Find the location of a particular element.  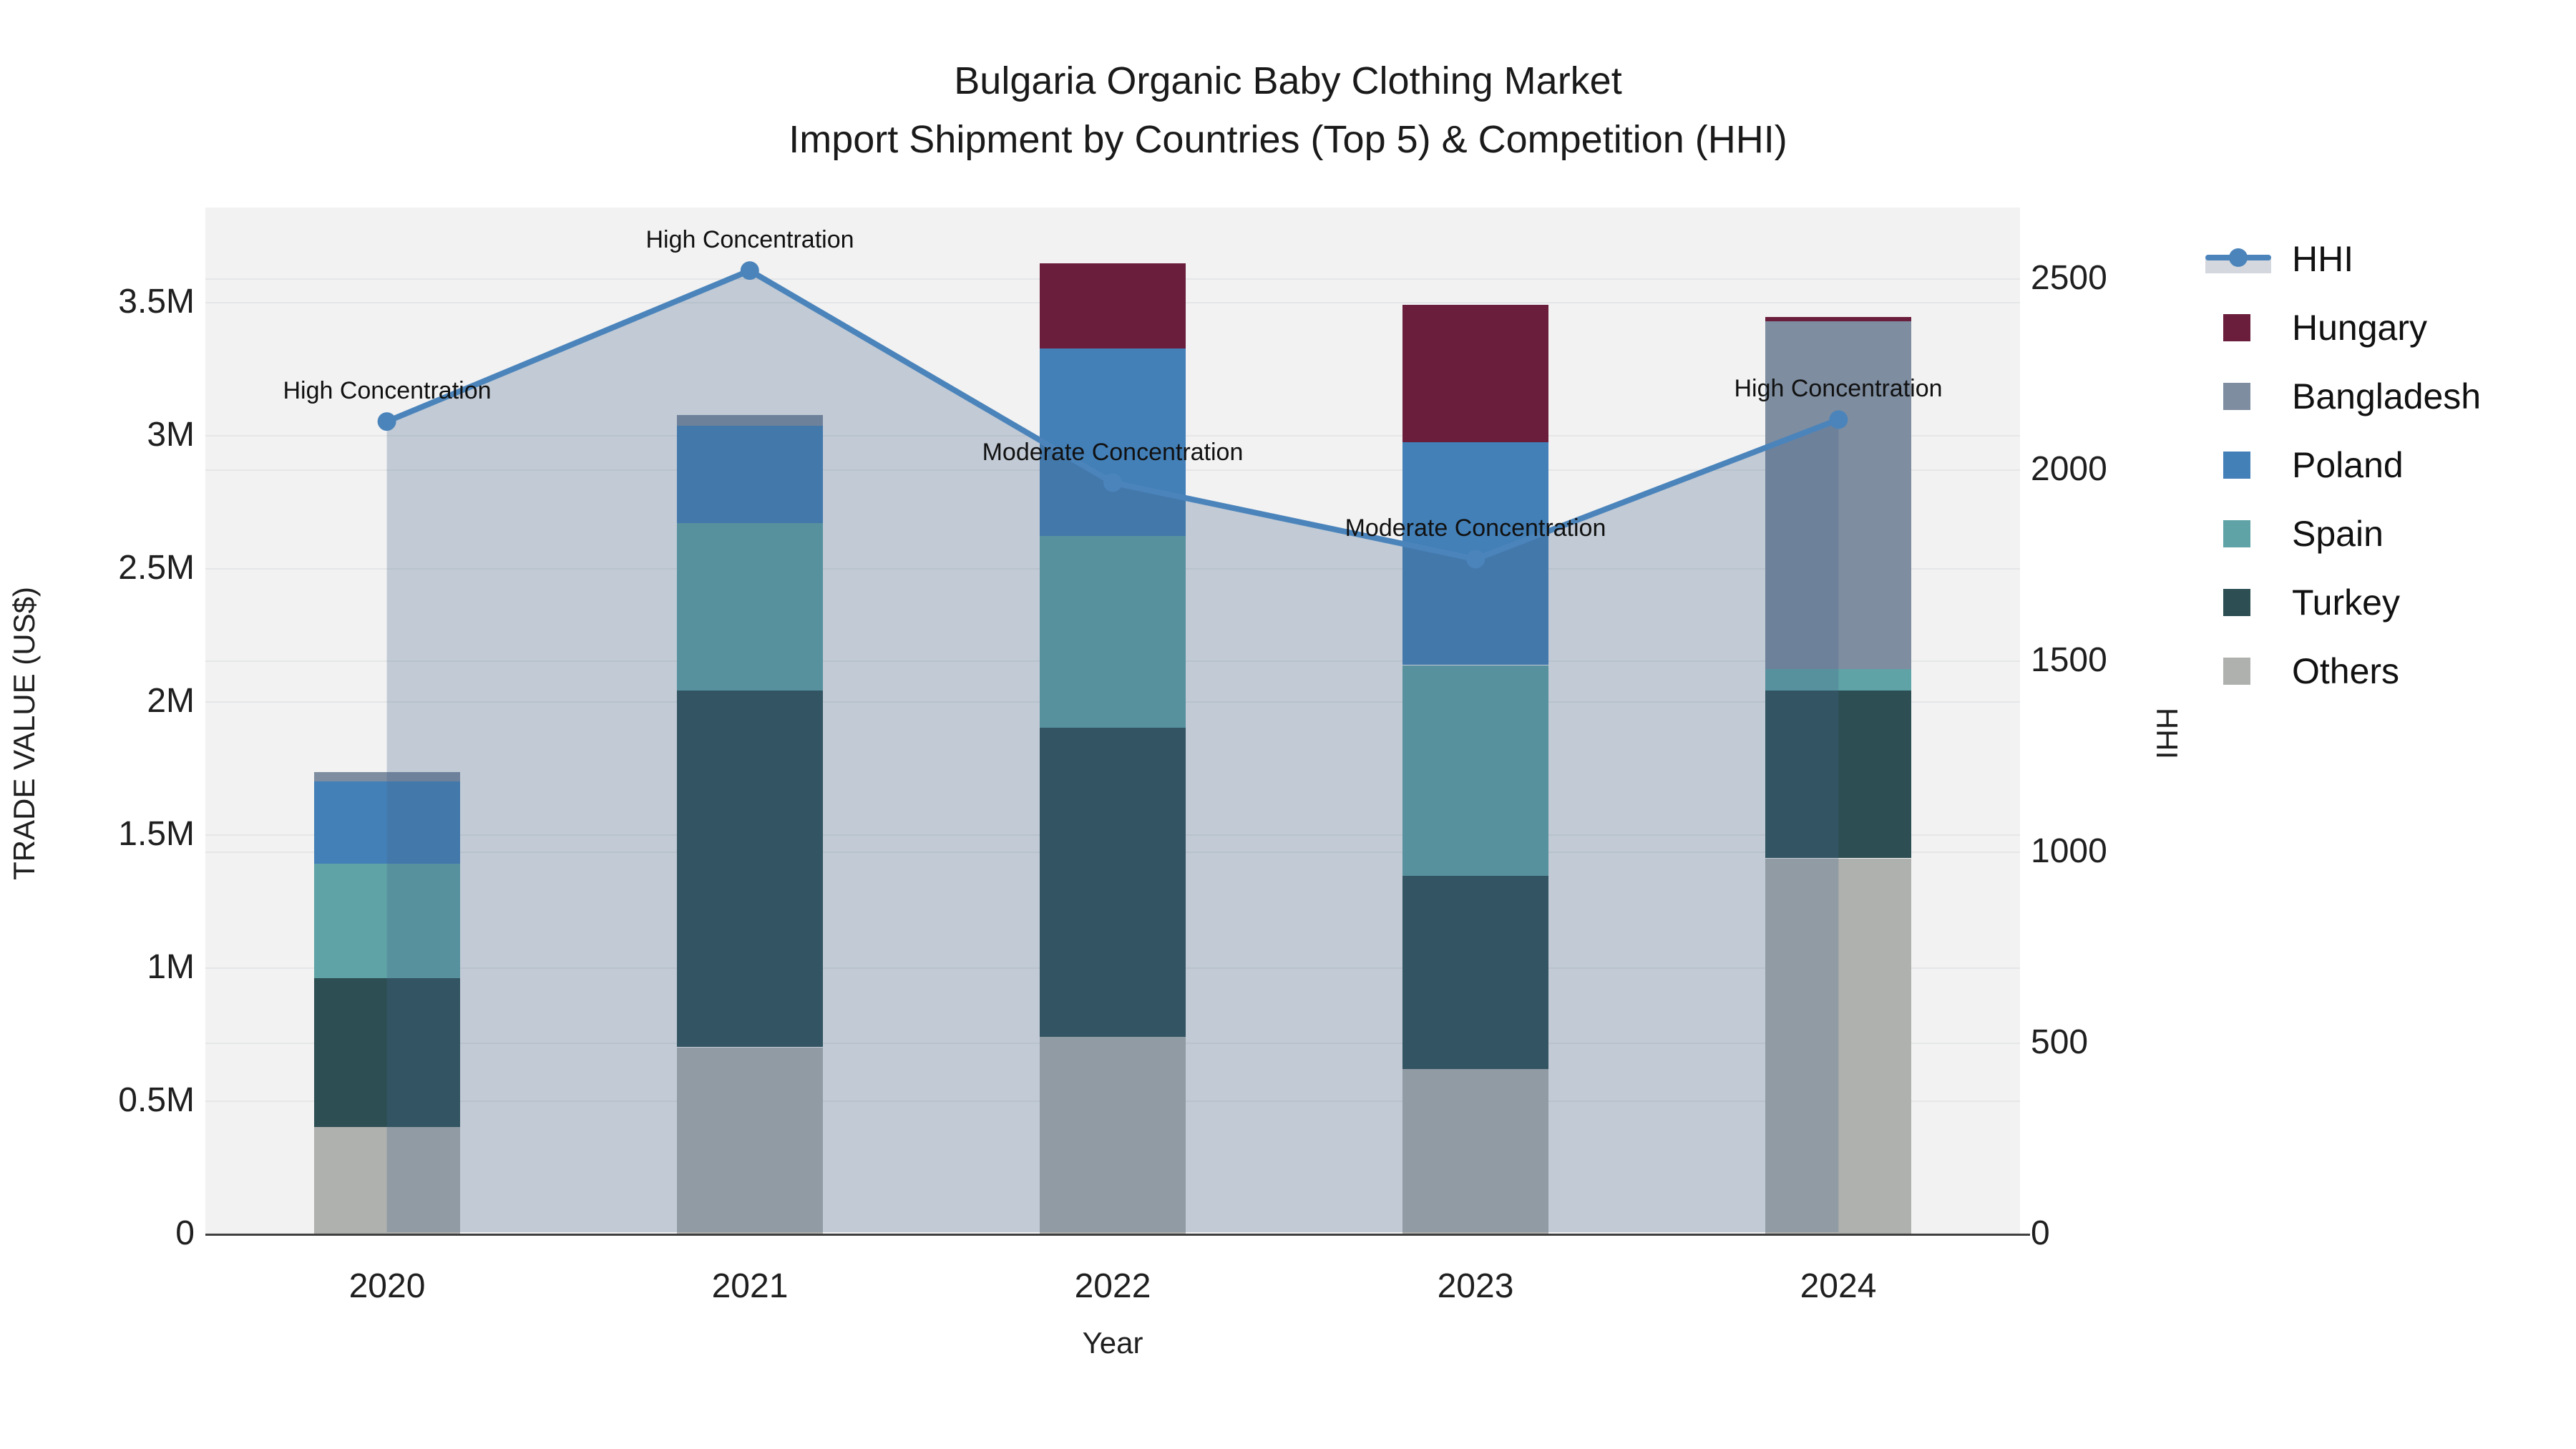

hhi-marker-2021 is located at coordinates (749, 270).